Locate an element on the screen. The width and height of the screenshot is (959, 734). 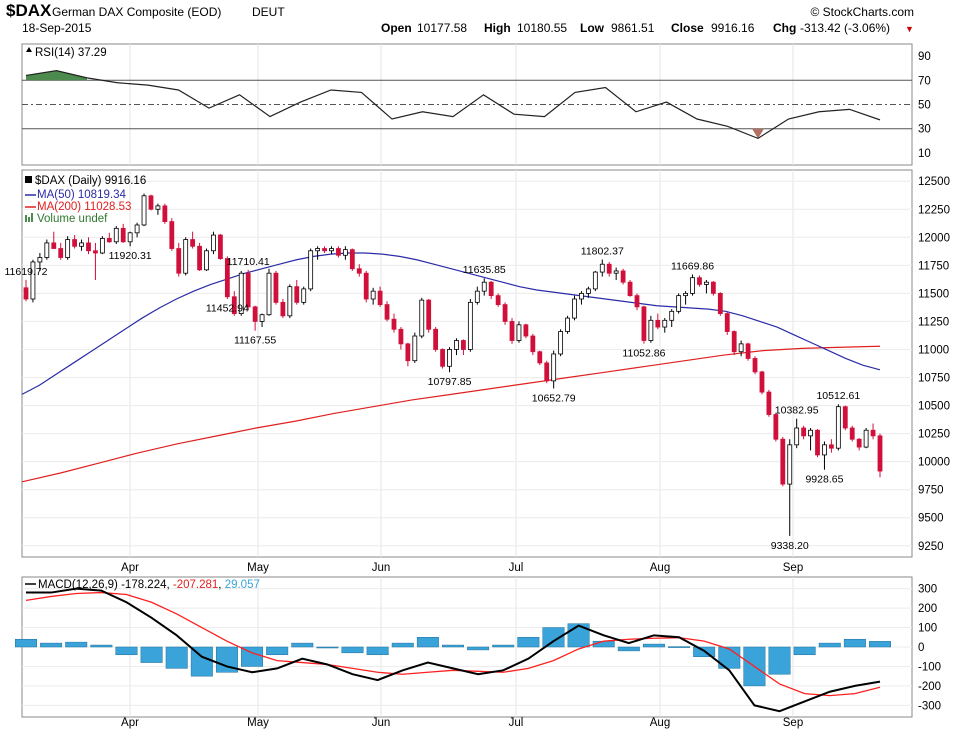
rsi-legend-text: RSI(14) 37.29 is located at coordinates (71, 53).